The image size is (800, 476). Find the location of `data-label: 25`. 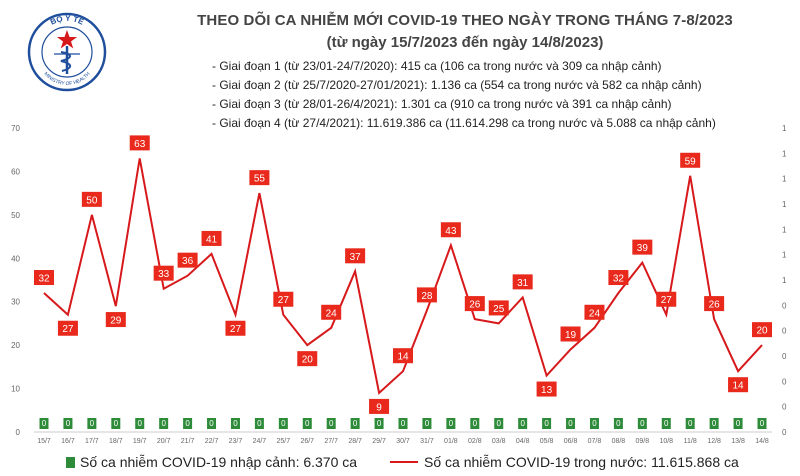

data-label: 25 is located at coordinates (498, 308).